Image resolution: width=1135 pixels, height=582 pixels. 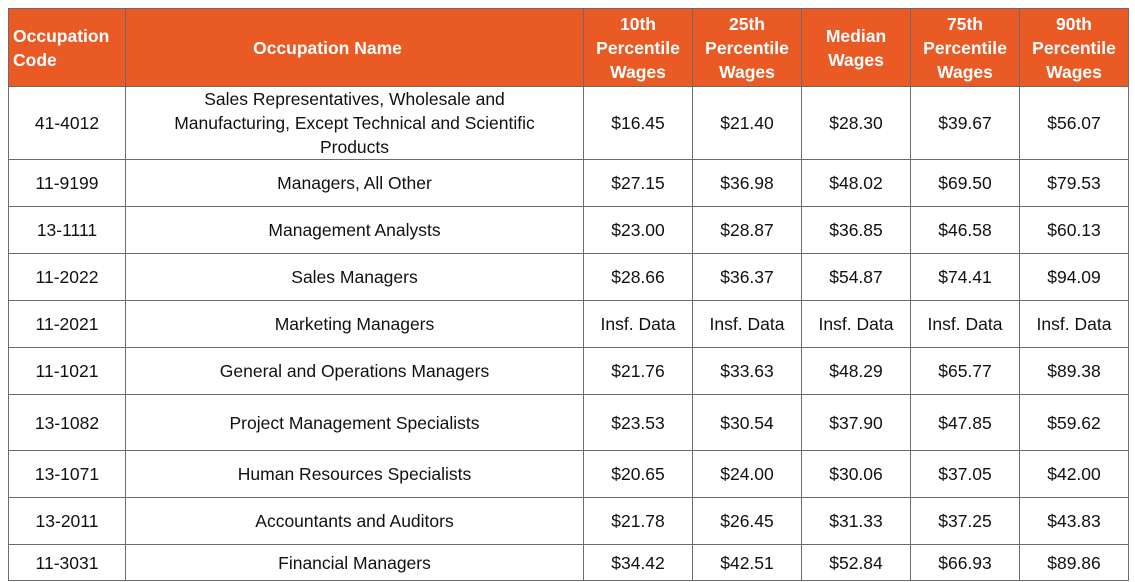 What do you see at coordinates (67, 277) in the screenshot?
I see `code-cell: 11-2022` at bounding box center [67, 277].